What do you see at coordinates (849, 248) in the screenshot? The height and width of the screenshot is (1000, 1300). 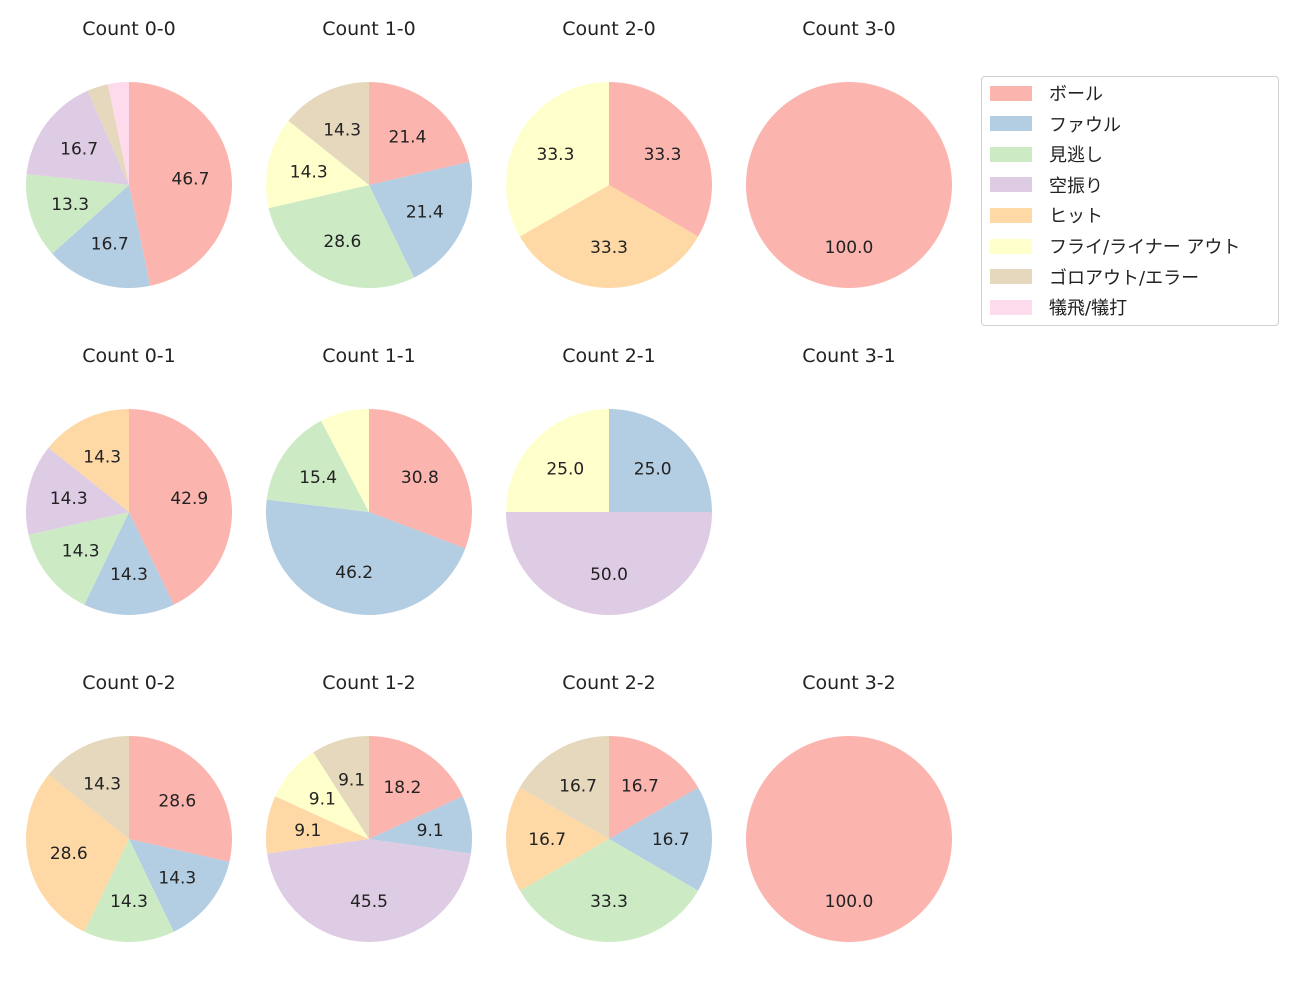 I see `slice-label: 100.0` at bounding box center [849, 248].